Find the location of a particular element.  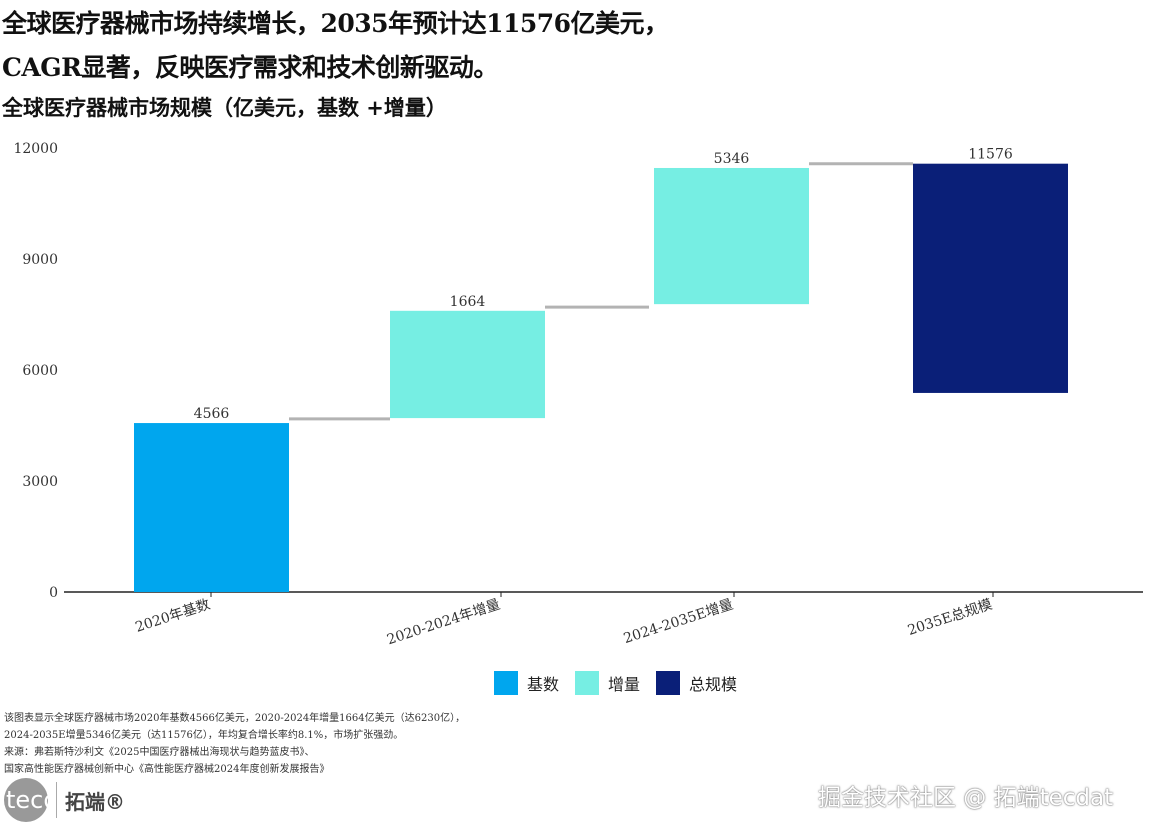

logo-divider is located at coordinates (56, 800).